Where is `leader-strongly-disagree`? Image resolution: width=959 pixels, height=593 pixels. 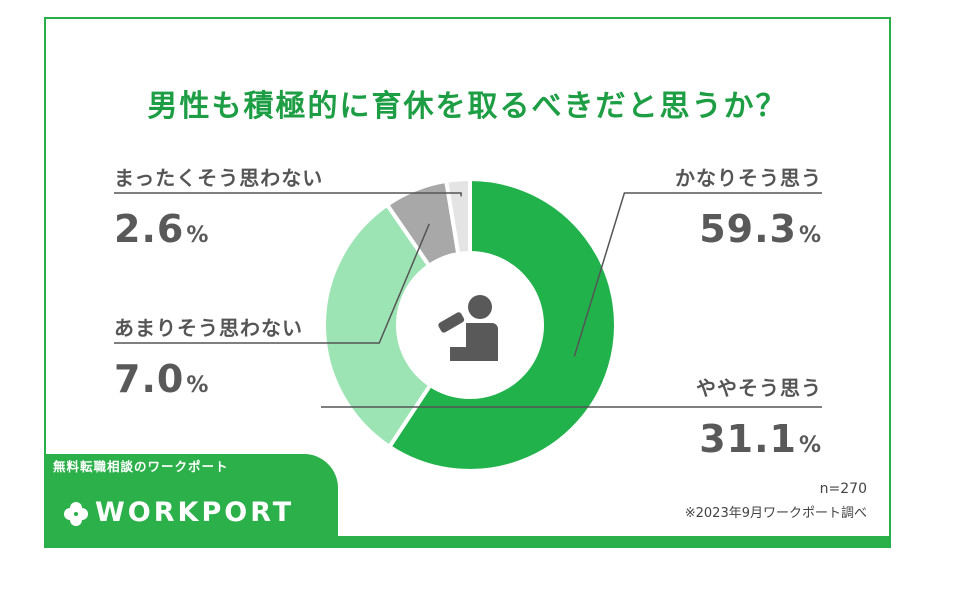
leader-strongly-disagree is located at coordinates (288, 194).